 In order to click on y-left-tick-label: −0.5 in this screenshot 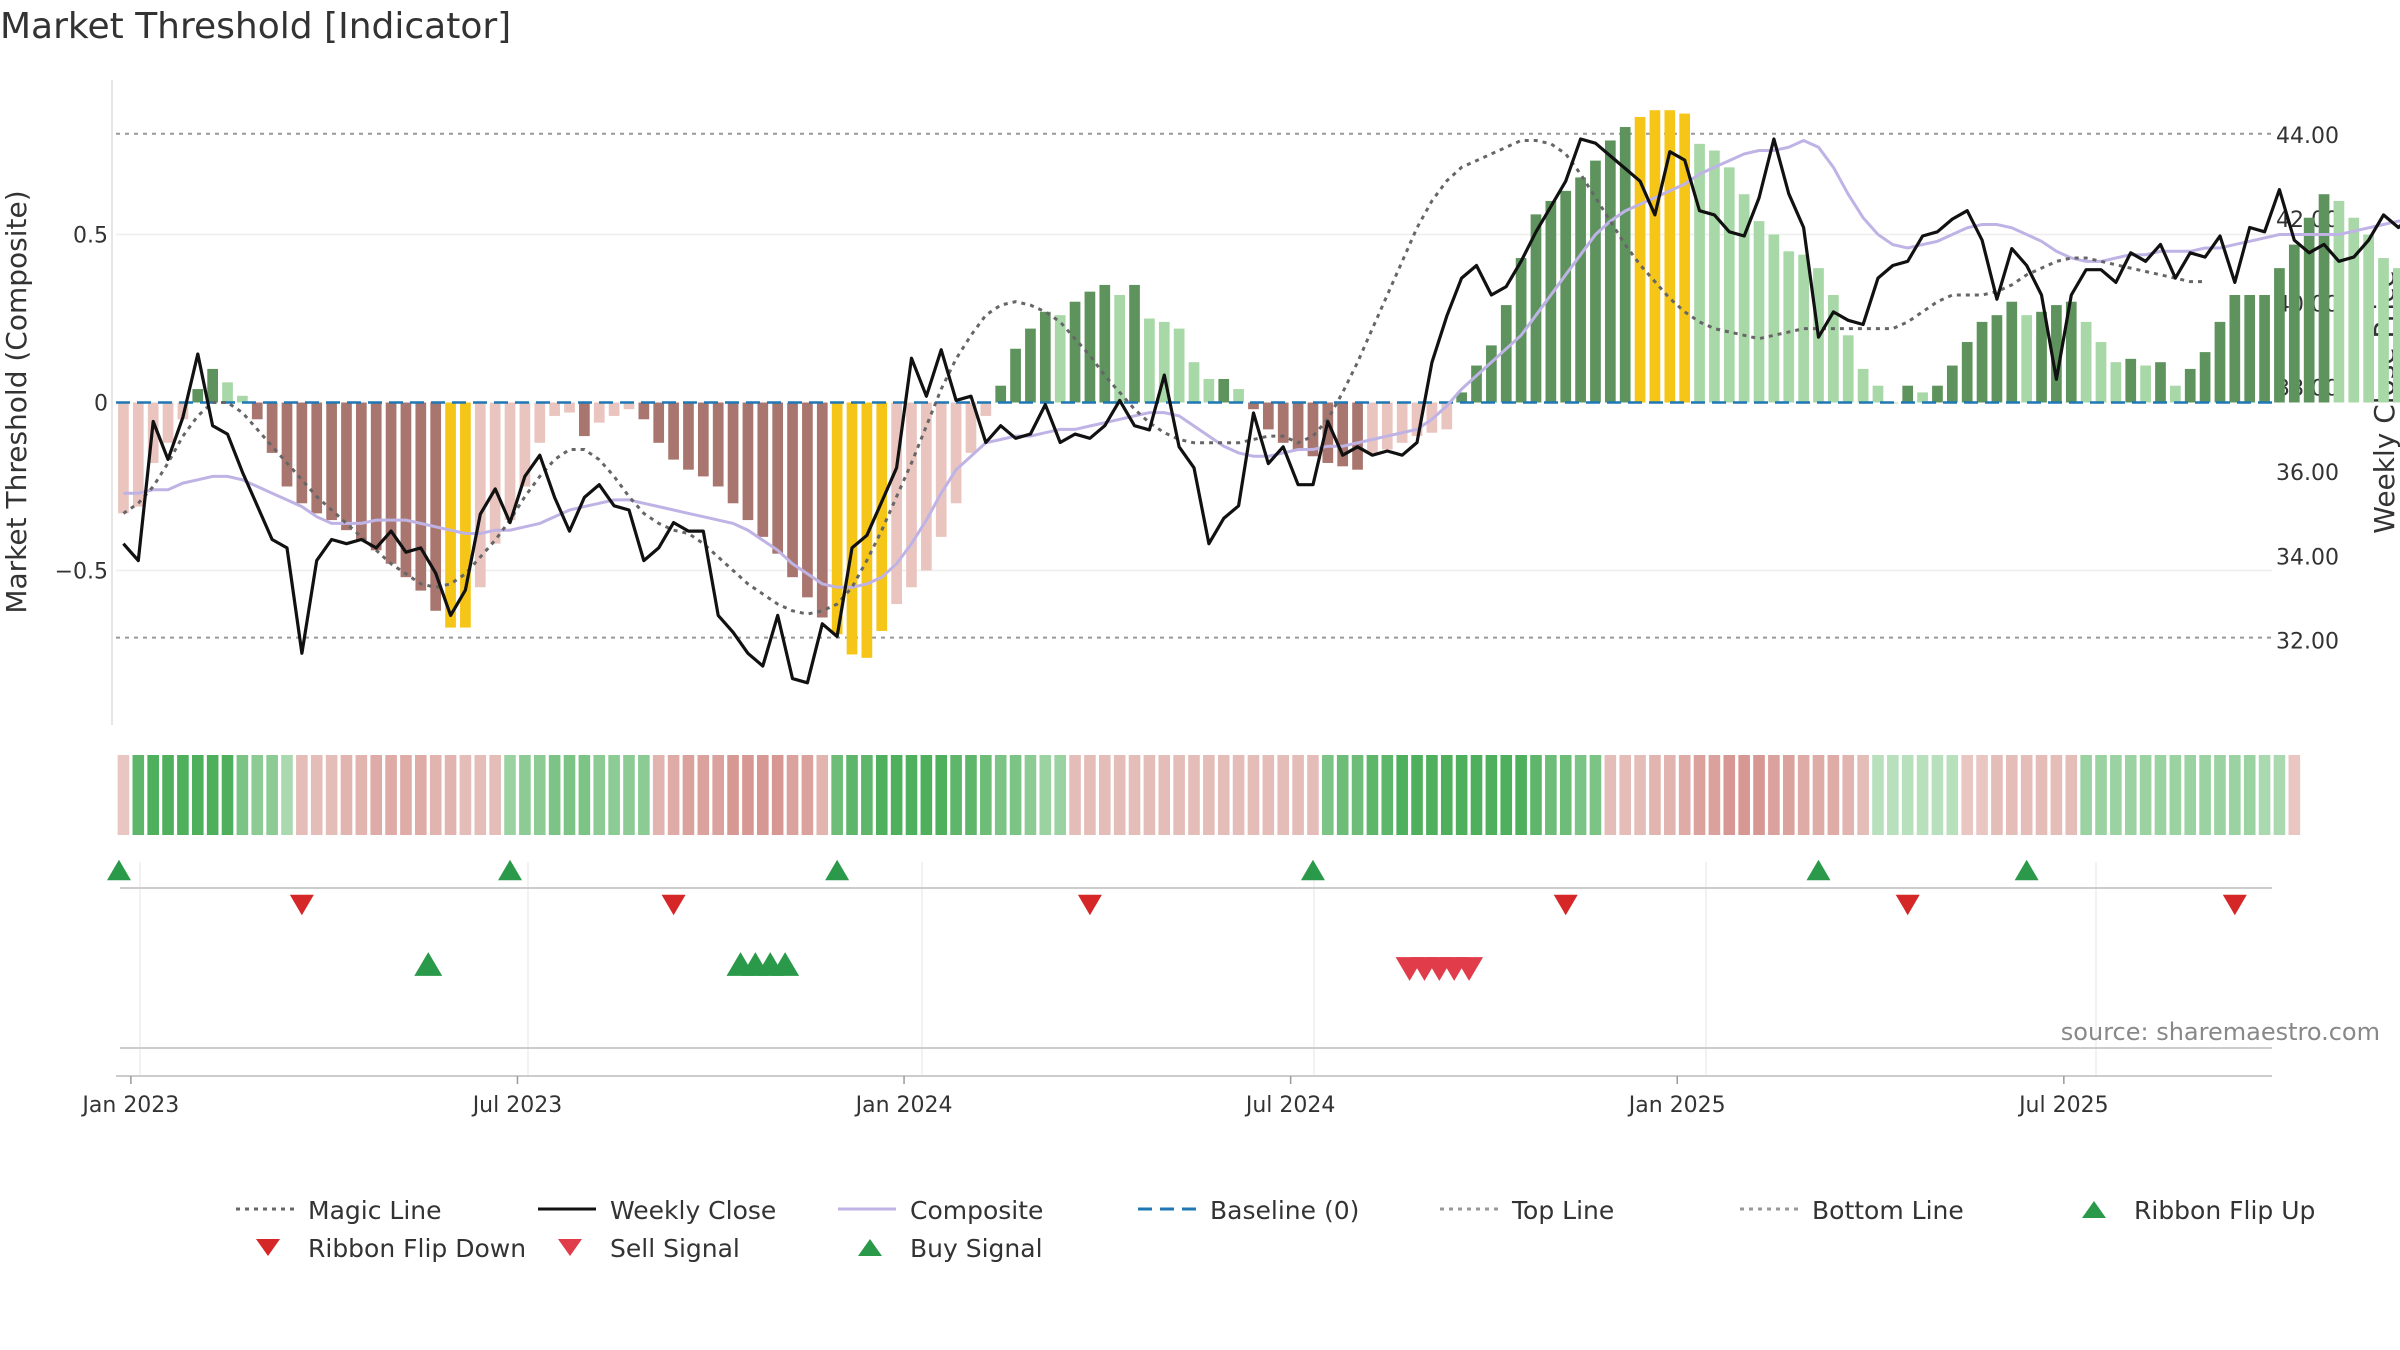, I will do `click(81, 571)`.